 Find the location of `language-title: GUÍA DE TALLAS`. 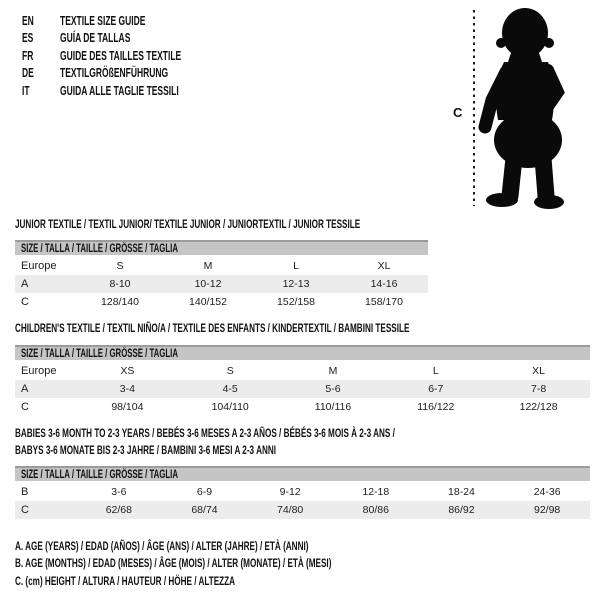

language-title: GUÍA DE TALLAS is located at coordinates (95, 38).